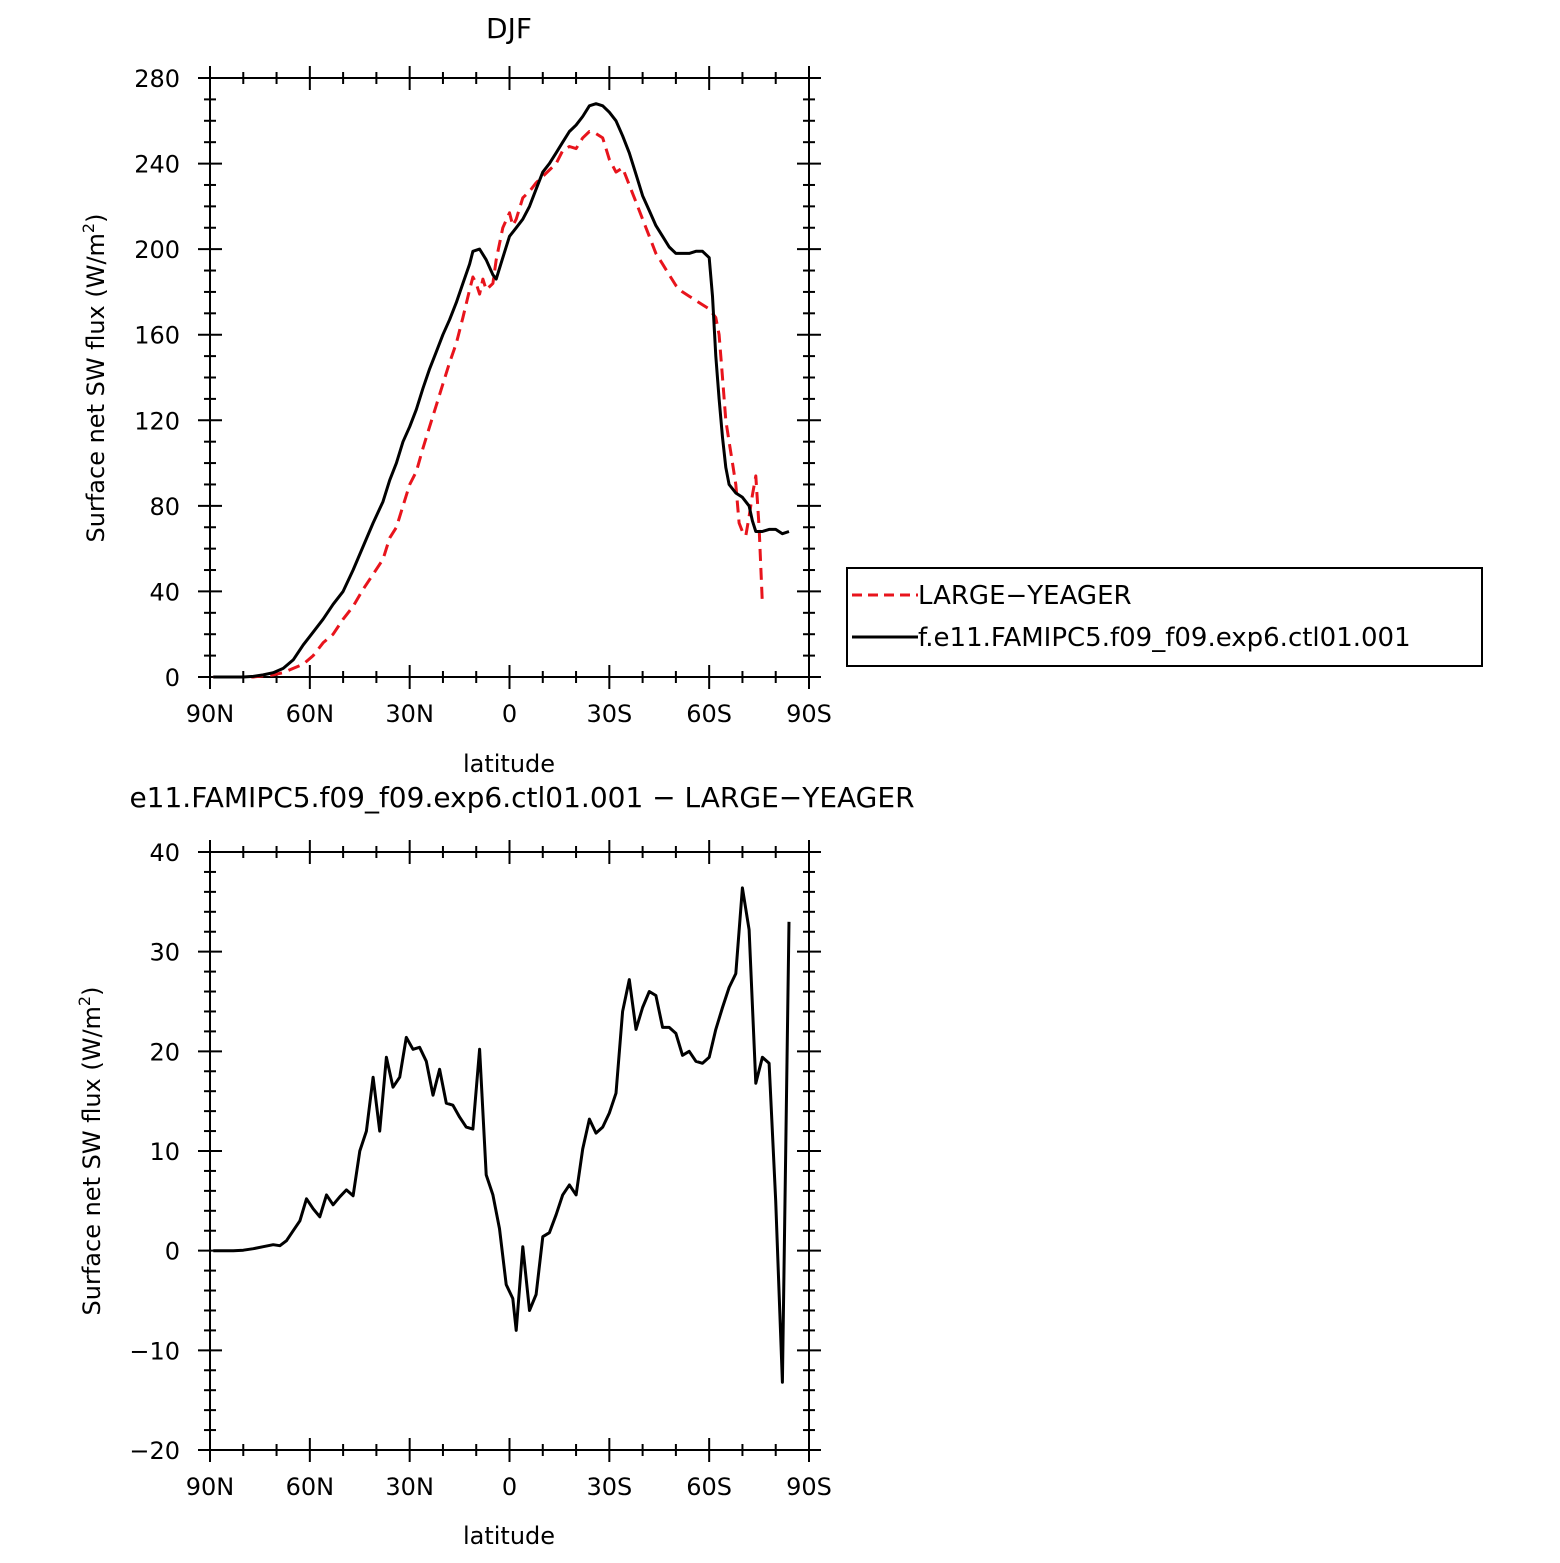  I want to click on top-chart-y-tick-label: 40, so click(164, 592).